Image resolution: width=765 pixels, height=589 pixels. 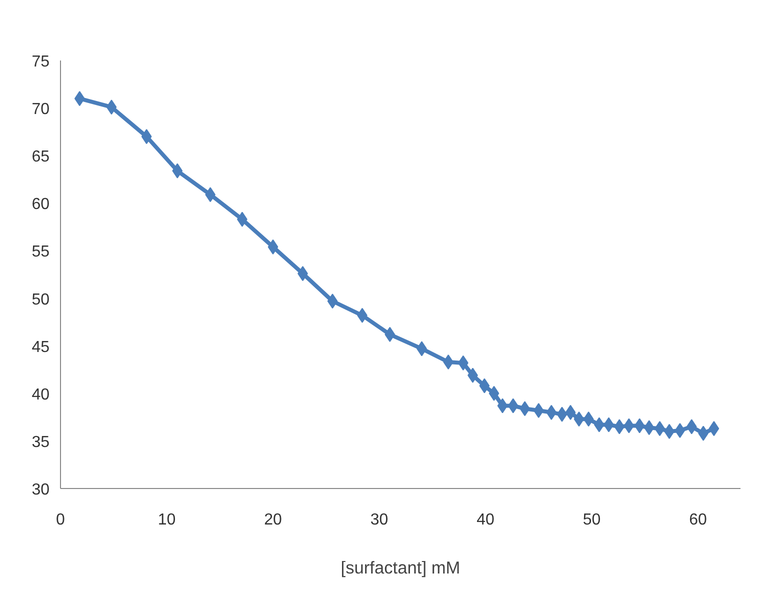 I want to click on y-tick-label: 45, so click(x=41, y=347).